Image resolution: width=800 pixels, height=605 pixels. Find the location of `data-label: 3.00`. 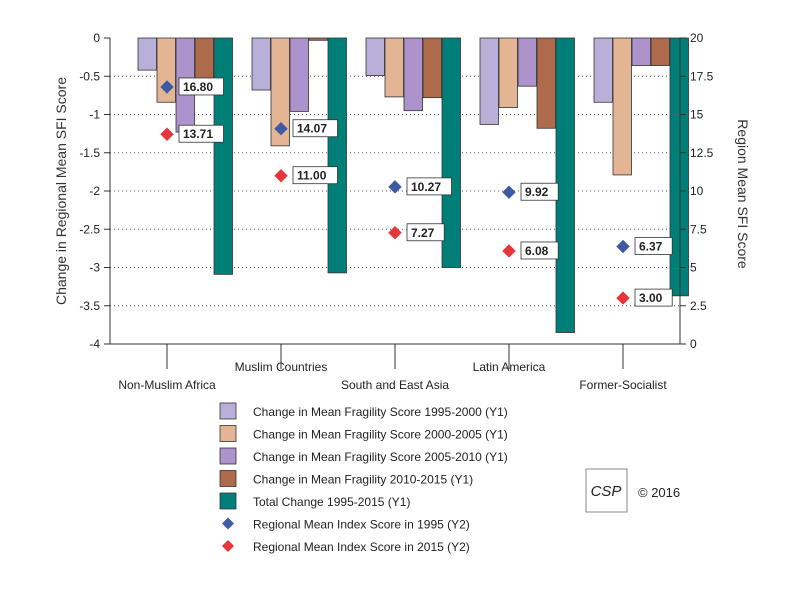

data-label: 3.00 is located at coordinates (651, 298).